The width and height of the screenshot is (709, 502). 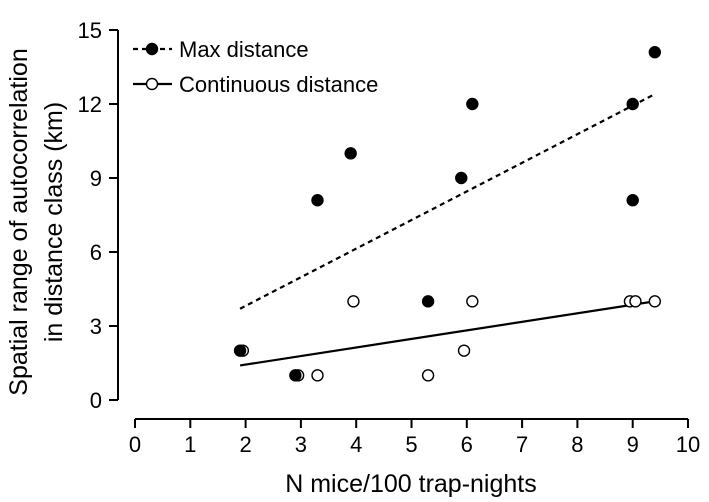 What do you see at coordinates (447, 333) in the screenshot?
I see `continuous-distance-fit-line` at bounding box center [447, 333].